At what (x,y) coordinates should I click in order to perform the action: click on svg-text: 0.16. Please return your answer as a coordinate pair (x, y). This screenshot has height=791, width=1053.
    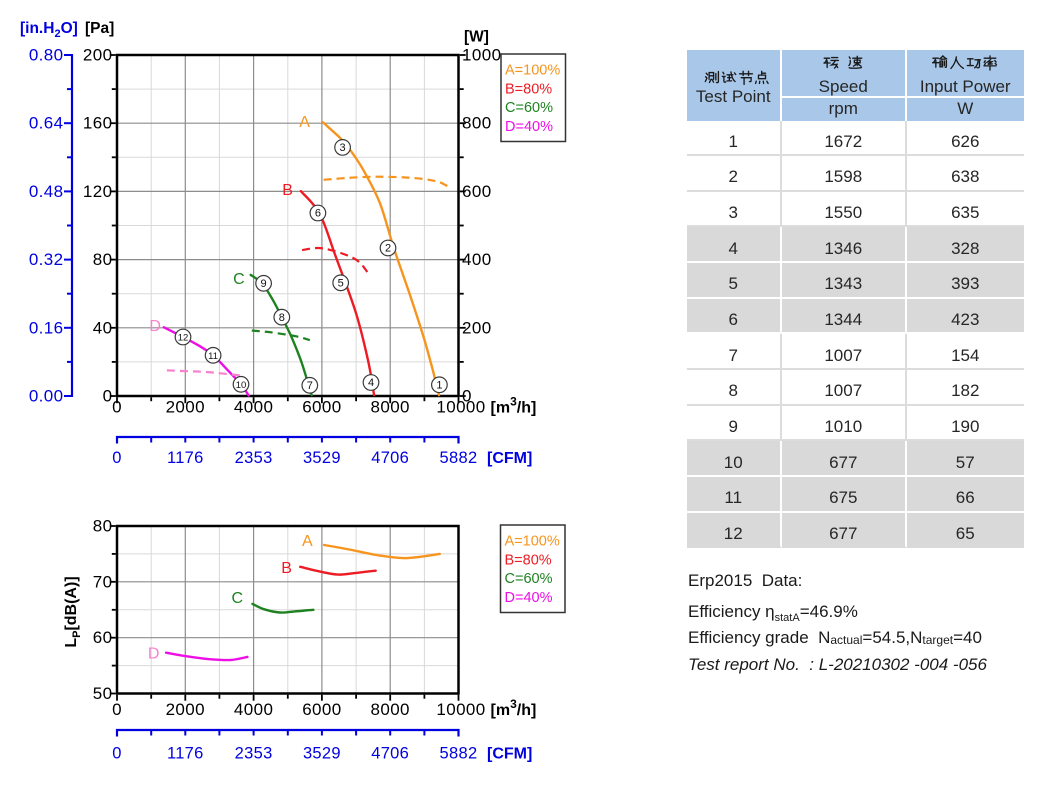
    Looking at the image, I should click on (46, 327).